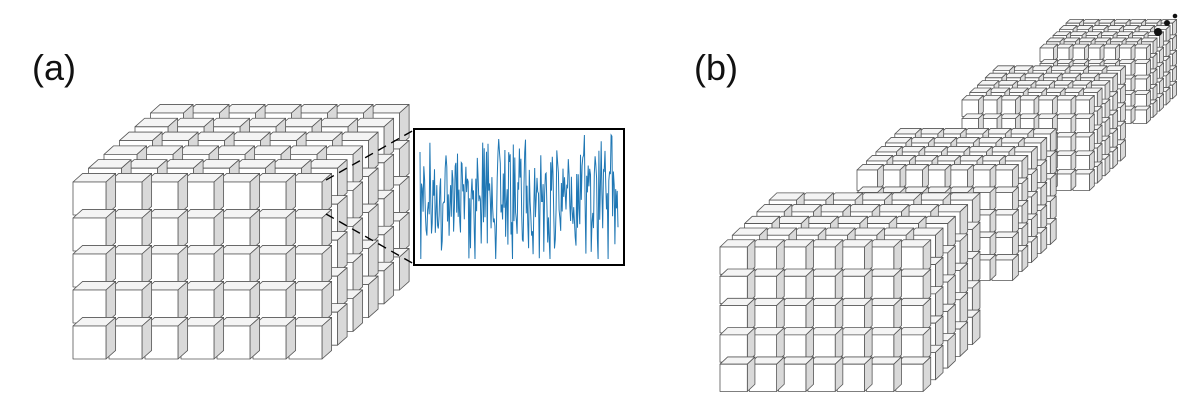 The height and width of the screenshot is (402, 1197). Describe the element at coordinates (370, 197) in the screenshot. I see `dashed-leader-lines` at that location.